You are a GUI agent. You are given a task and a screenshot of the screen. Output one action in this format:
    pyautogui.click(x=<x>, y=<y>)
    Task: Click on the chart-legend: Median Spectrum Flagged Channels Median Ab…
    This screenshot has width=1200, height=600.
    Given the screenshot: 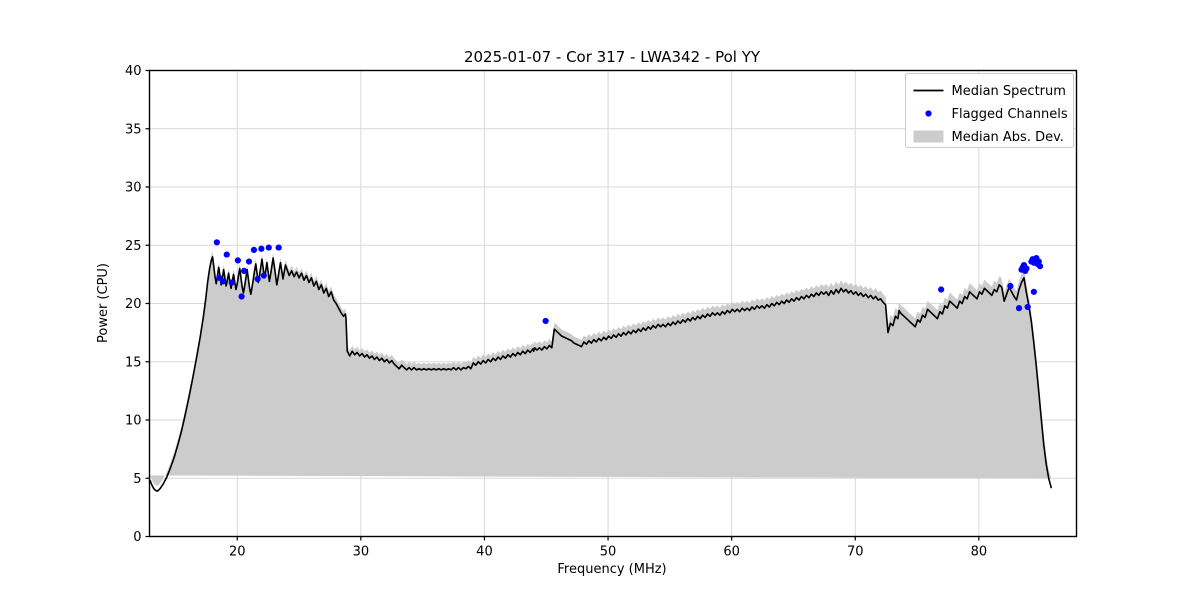 What is the action you would take?
    pyautogui.click(x=989, y=110)
    